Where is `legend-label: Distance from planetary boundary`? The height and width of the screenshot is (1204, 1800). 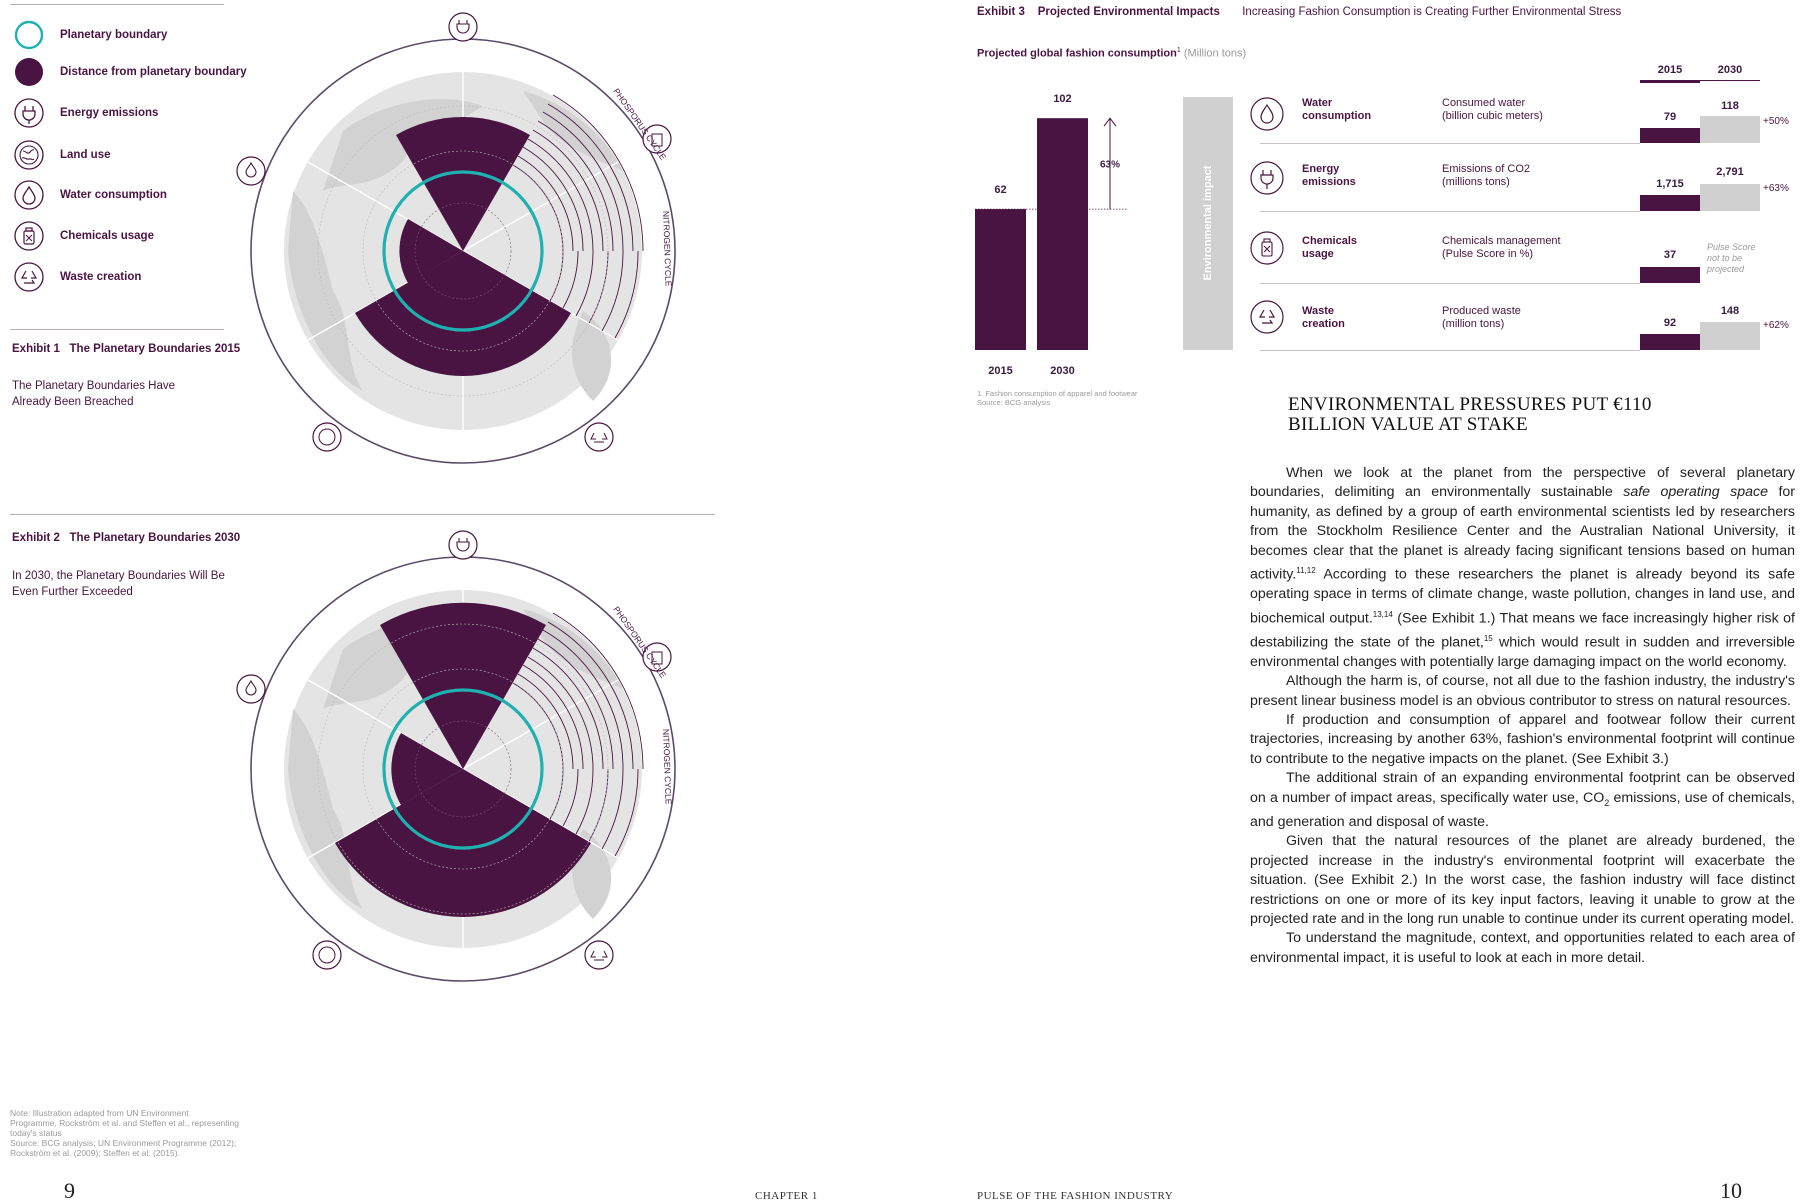
legend-label: Distance from planetary boundary is located at coordinates (153, 72).